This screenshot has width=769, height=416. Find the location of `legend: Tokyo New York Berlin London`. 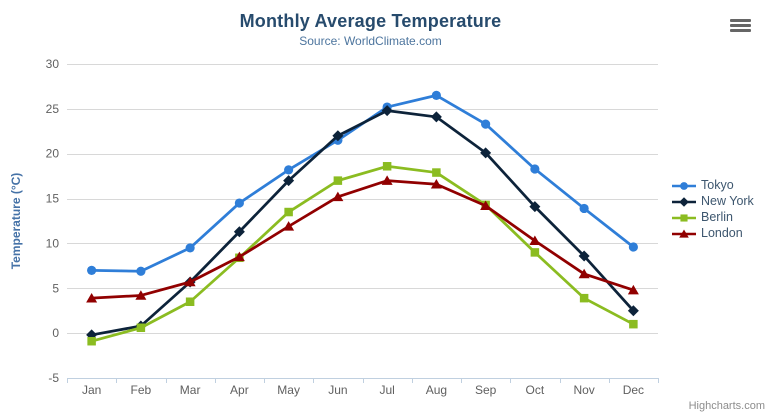

legend: Tokyo New York Berlin London is located at coordinates (712, 209).